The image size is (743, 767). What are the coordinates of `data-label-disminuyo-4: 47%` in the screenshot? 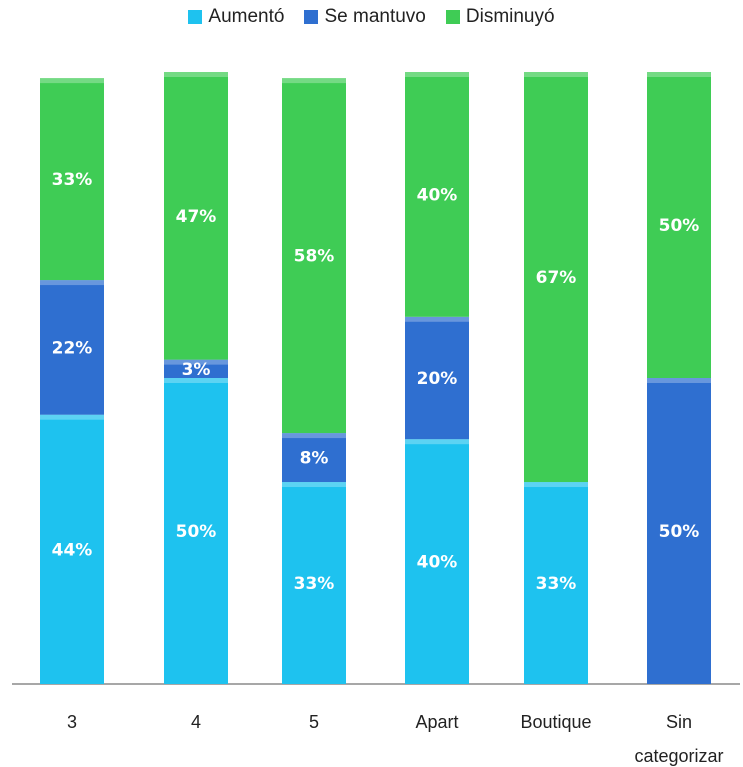 It's located at (196, 217).